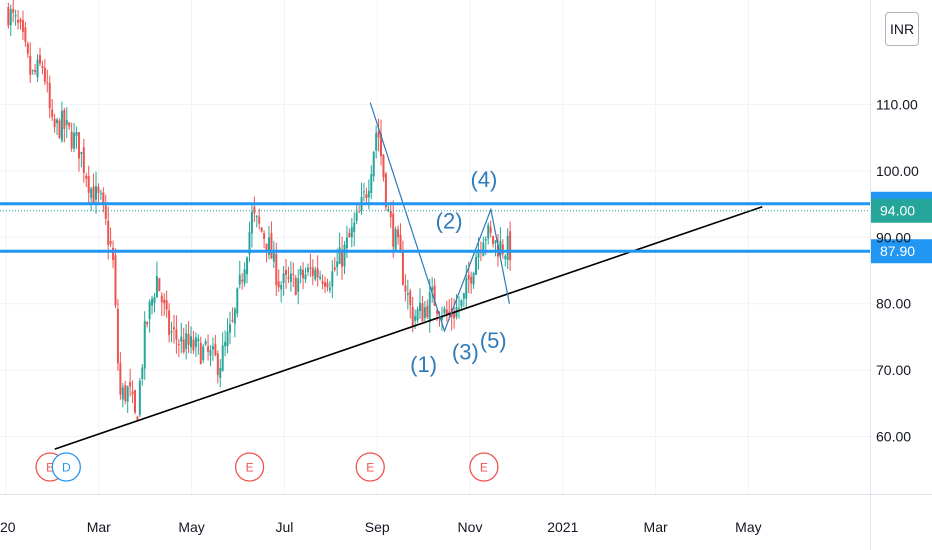  Describe the element at coordinates (381, 527) in the screenshot. I see `time-axis: 20 Mar May Jul Sep Nov 2021 Mar May` at that location.